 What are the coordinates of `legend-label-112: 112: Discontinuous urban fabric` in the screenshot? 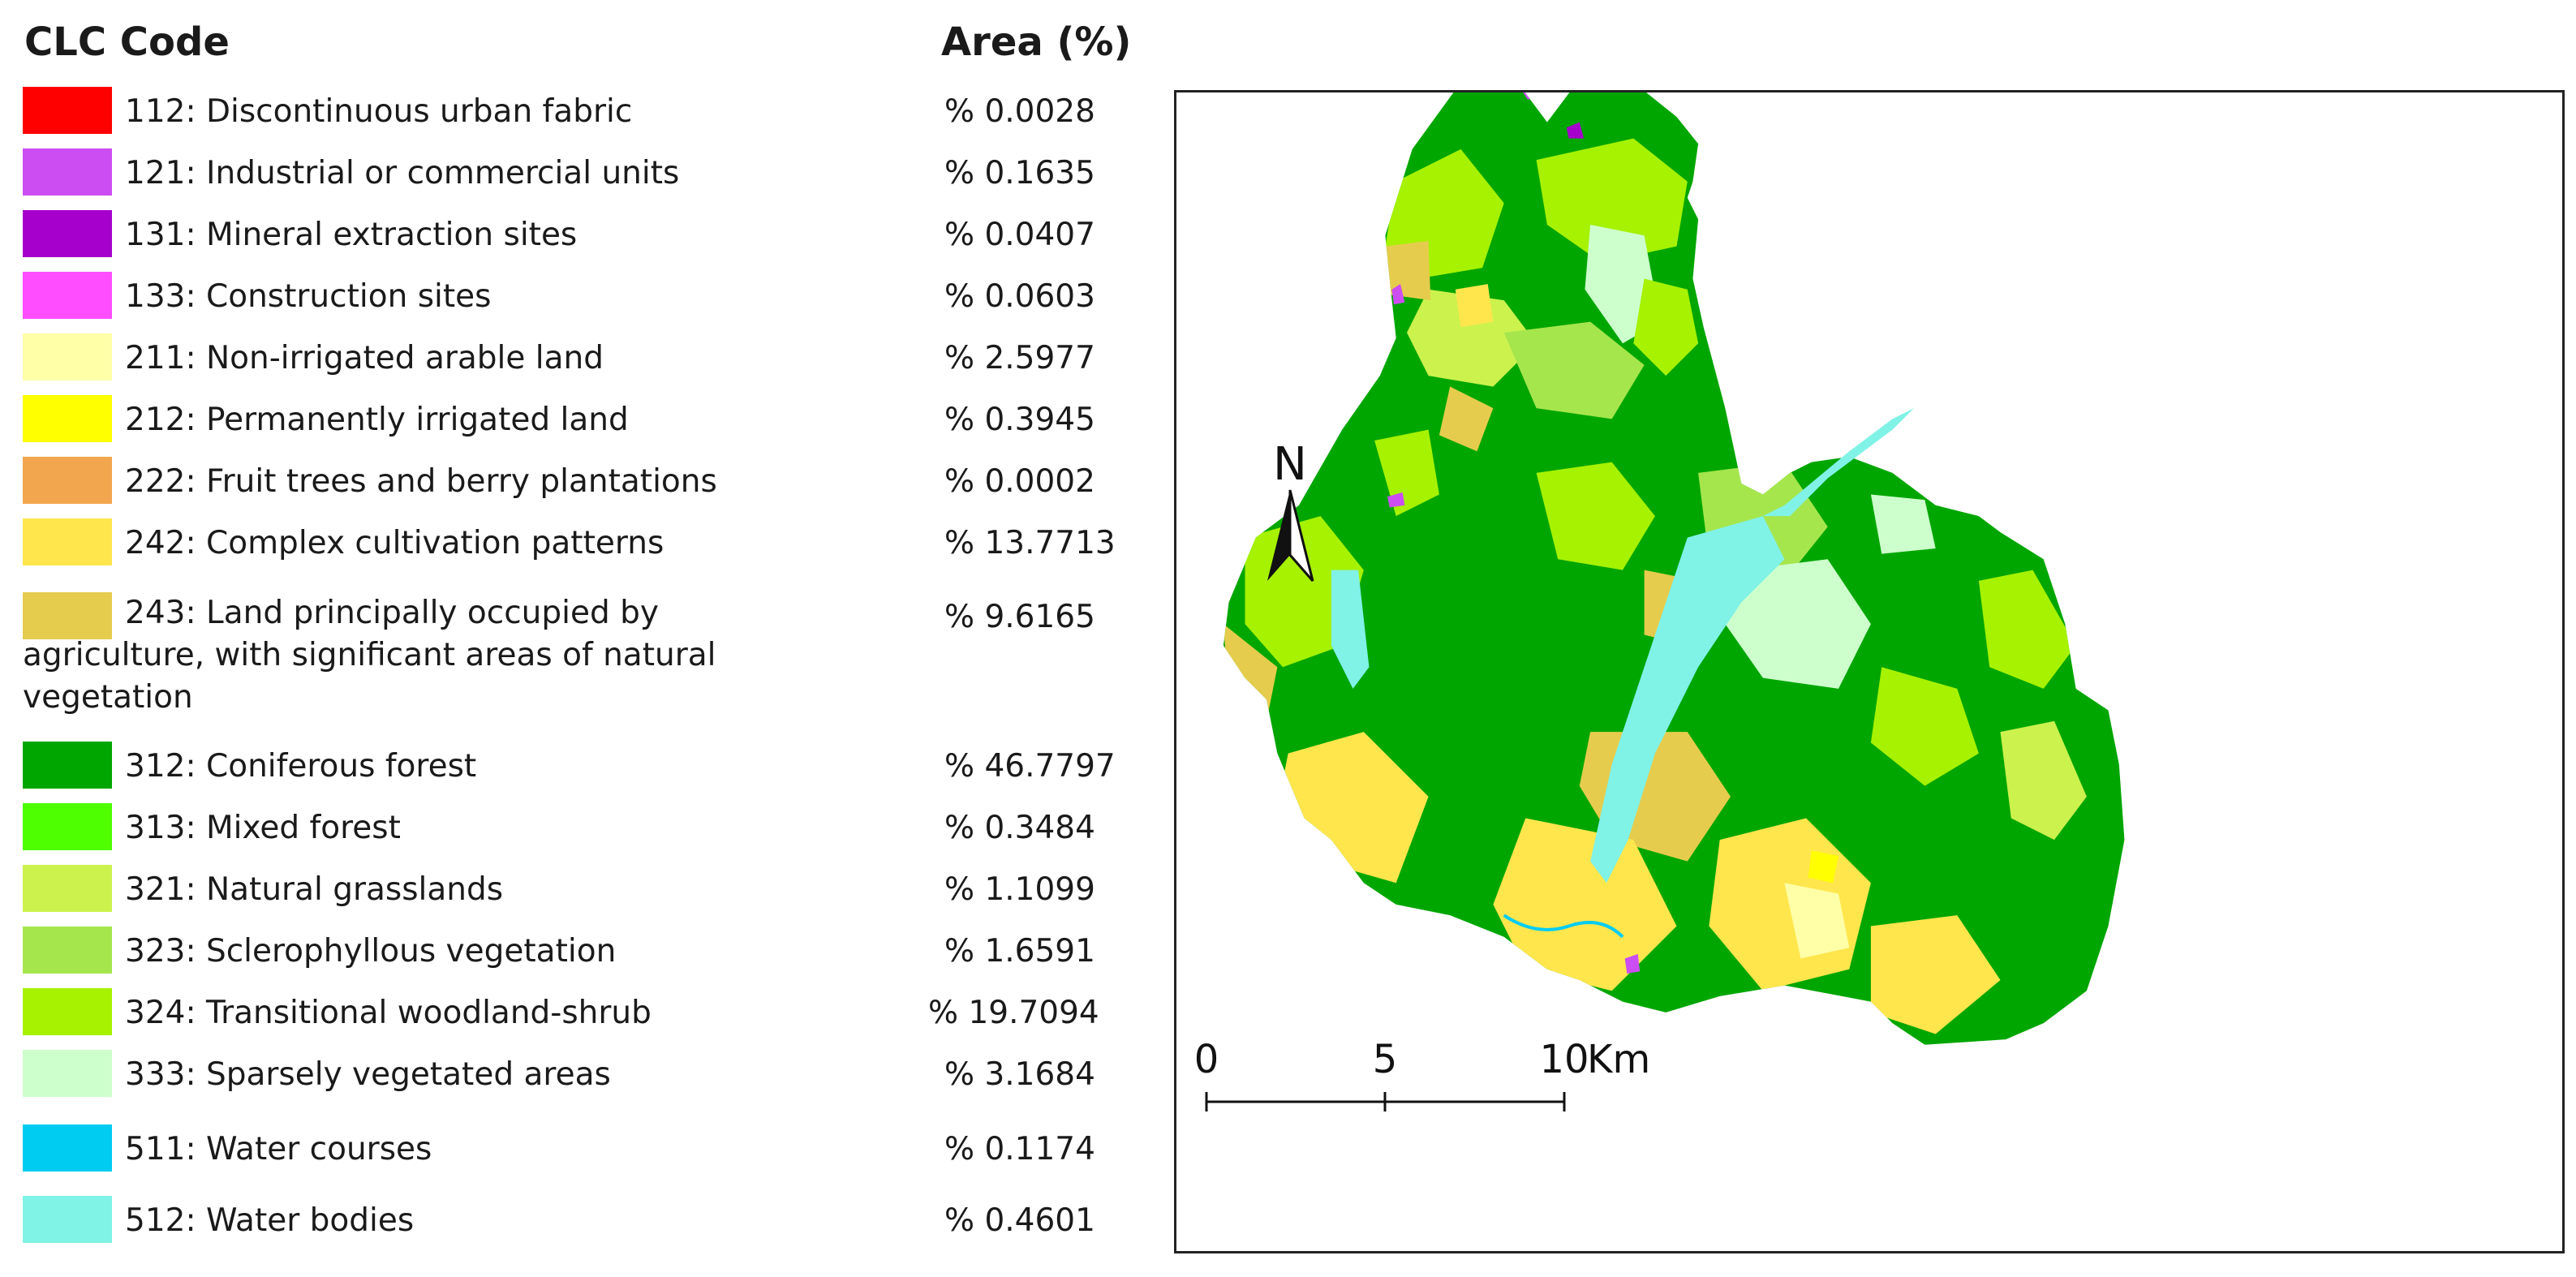 It's located at (379, 111).